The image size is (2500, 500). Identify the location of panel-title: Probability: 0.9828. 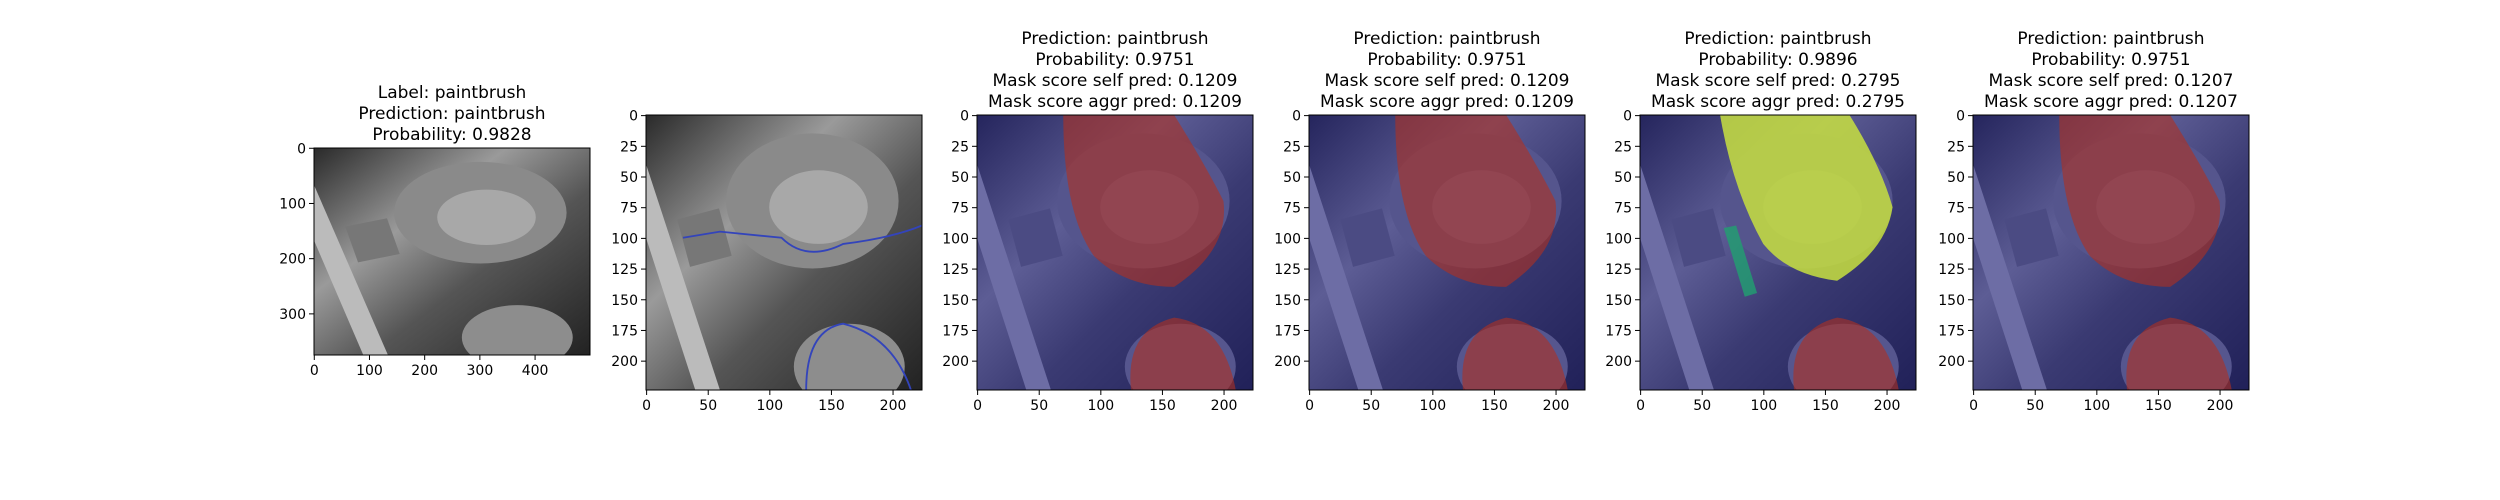
(451, 135).